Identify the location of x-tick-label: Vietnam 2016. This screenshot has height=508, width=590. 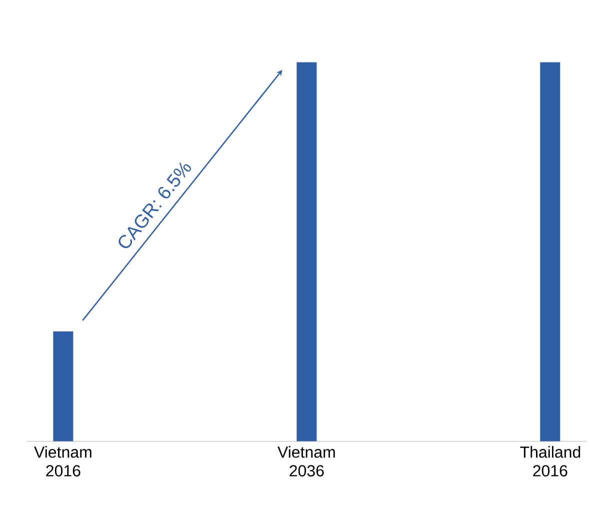
(63, 461).